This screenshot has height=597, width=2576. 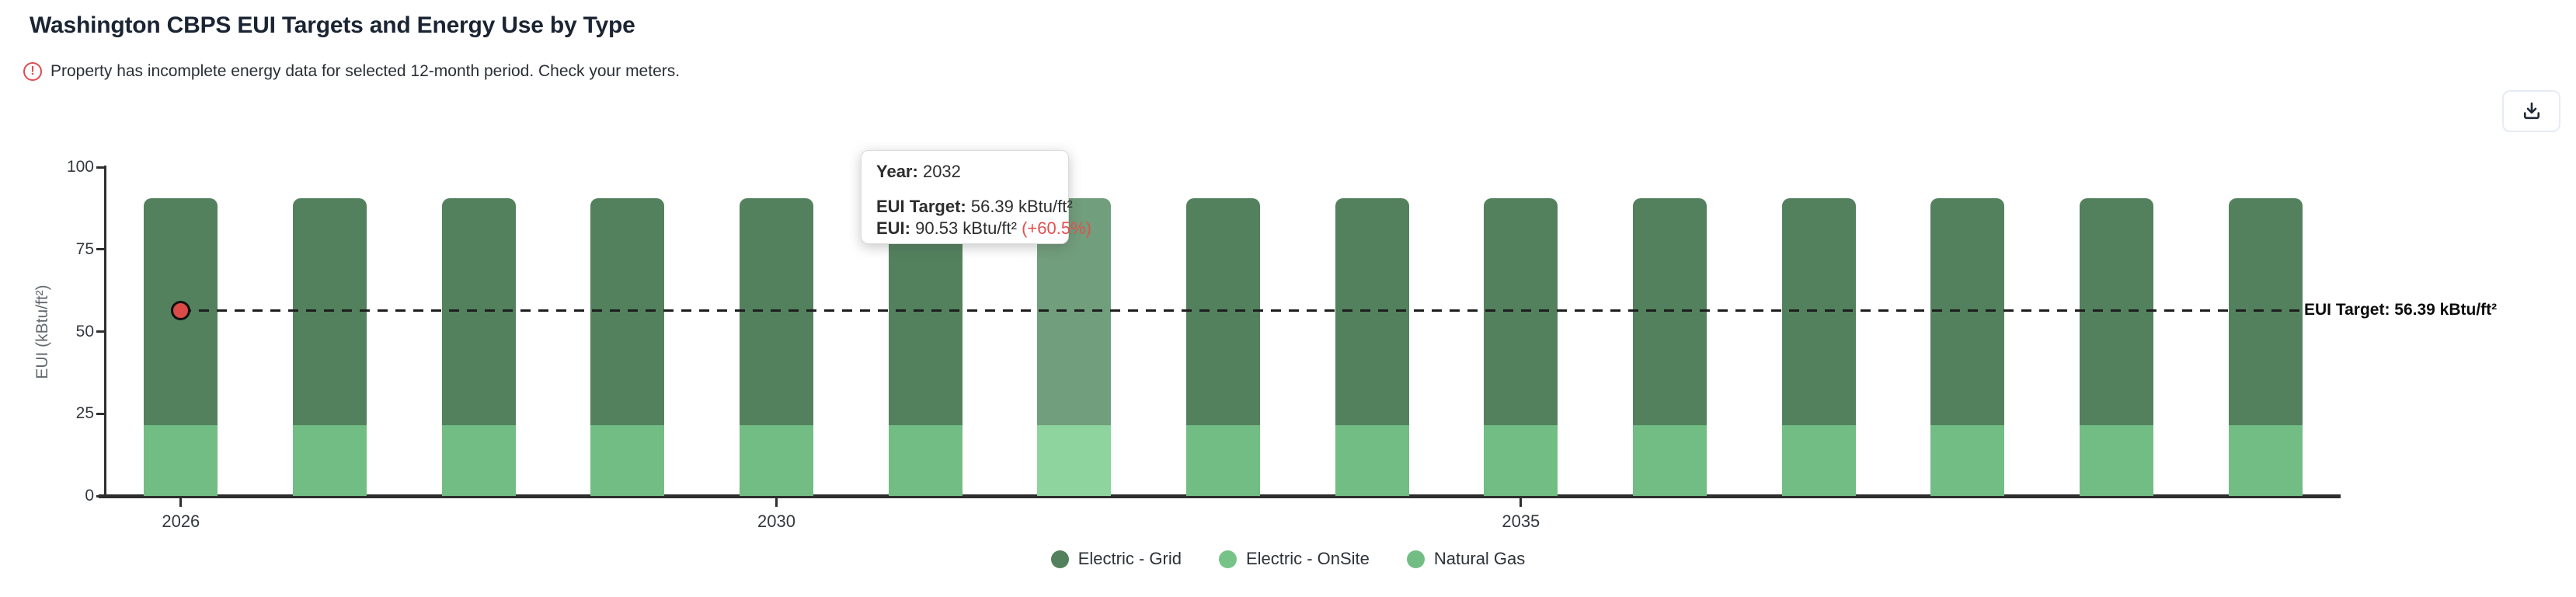 I want to click on x-tick-label: 2035, so click(x=1521, y=521).